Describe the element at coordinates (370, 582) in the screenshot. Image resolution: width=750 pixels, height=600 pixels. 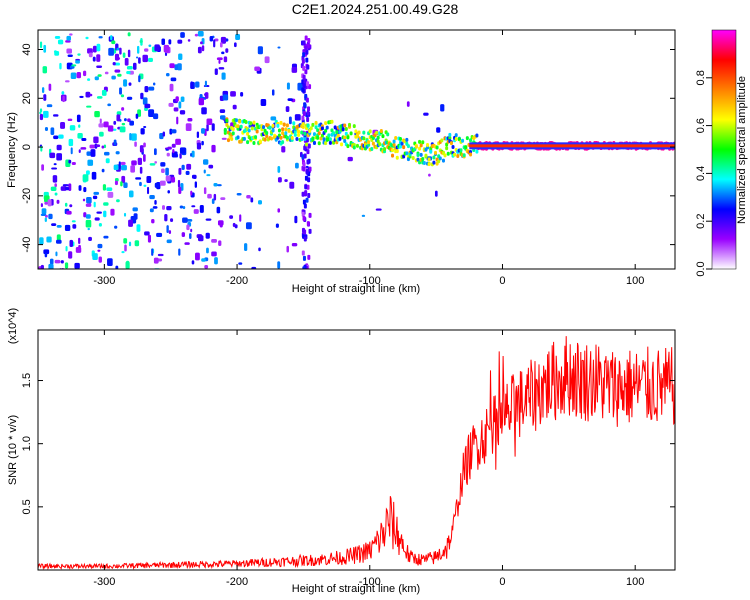
I see `snr-x-tick-label: -100` at that location.